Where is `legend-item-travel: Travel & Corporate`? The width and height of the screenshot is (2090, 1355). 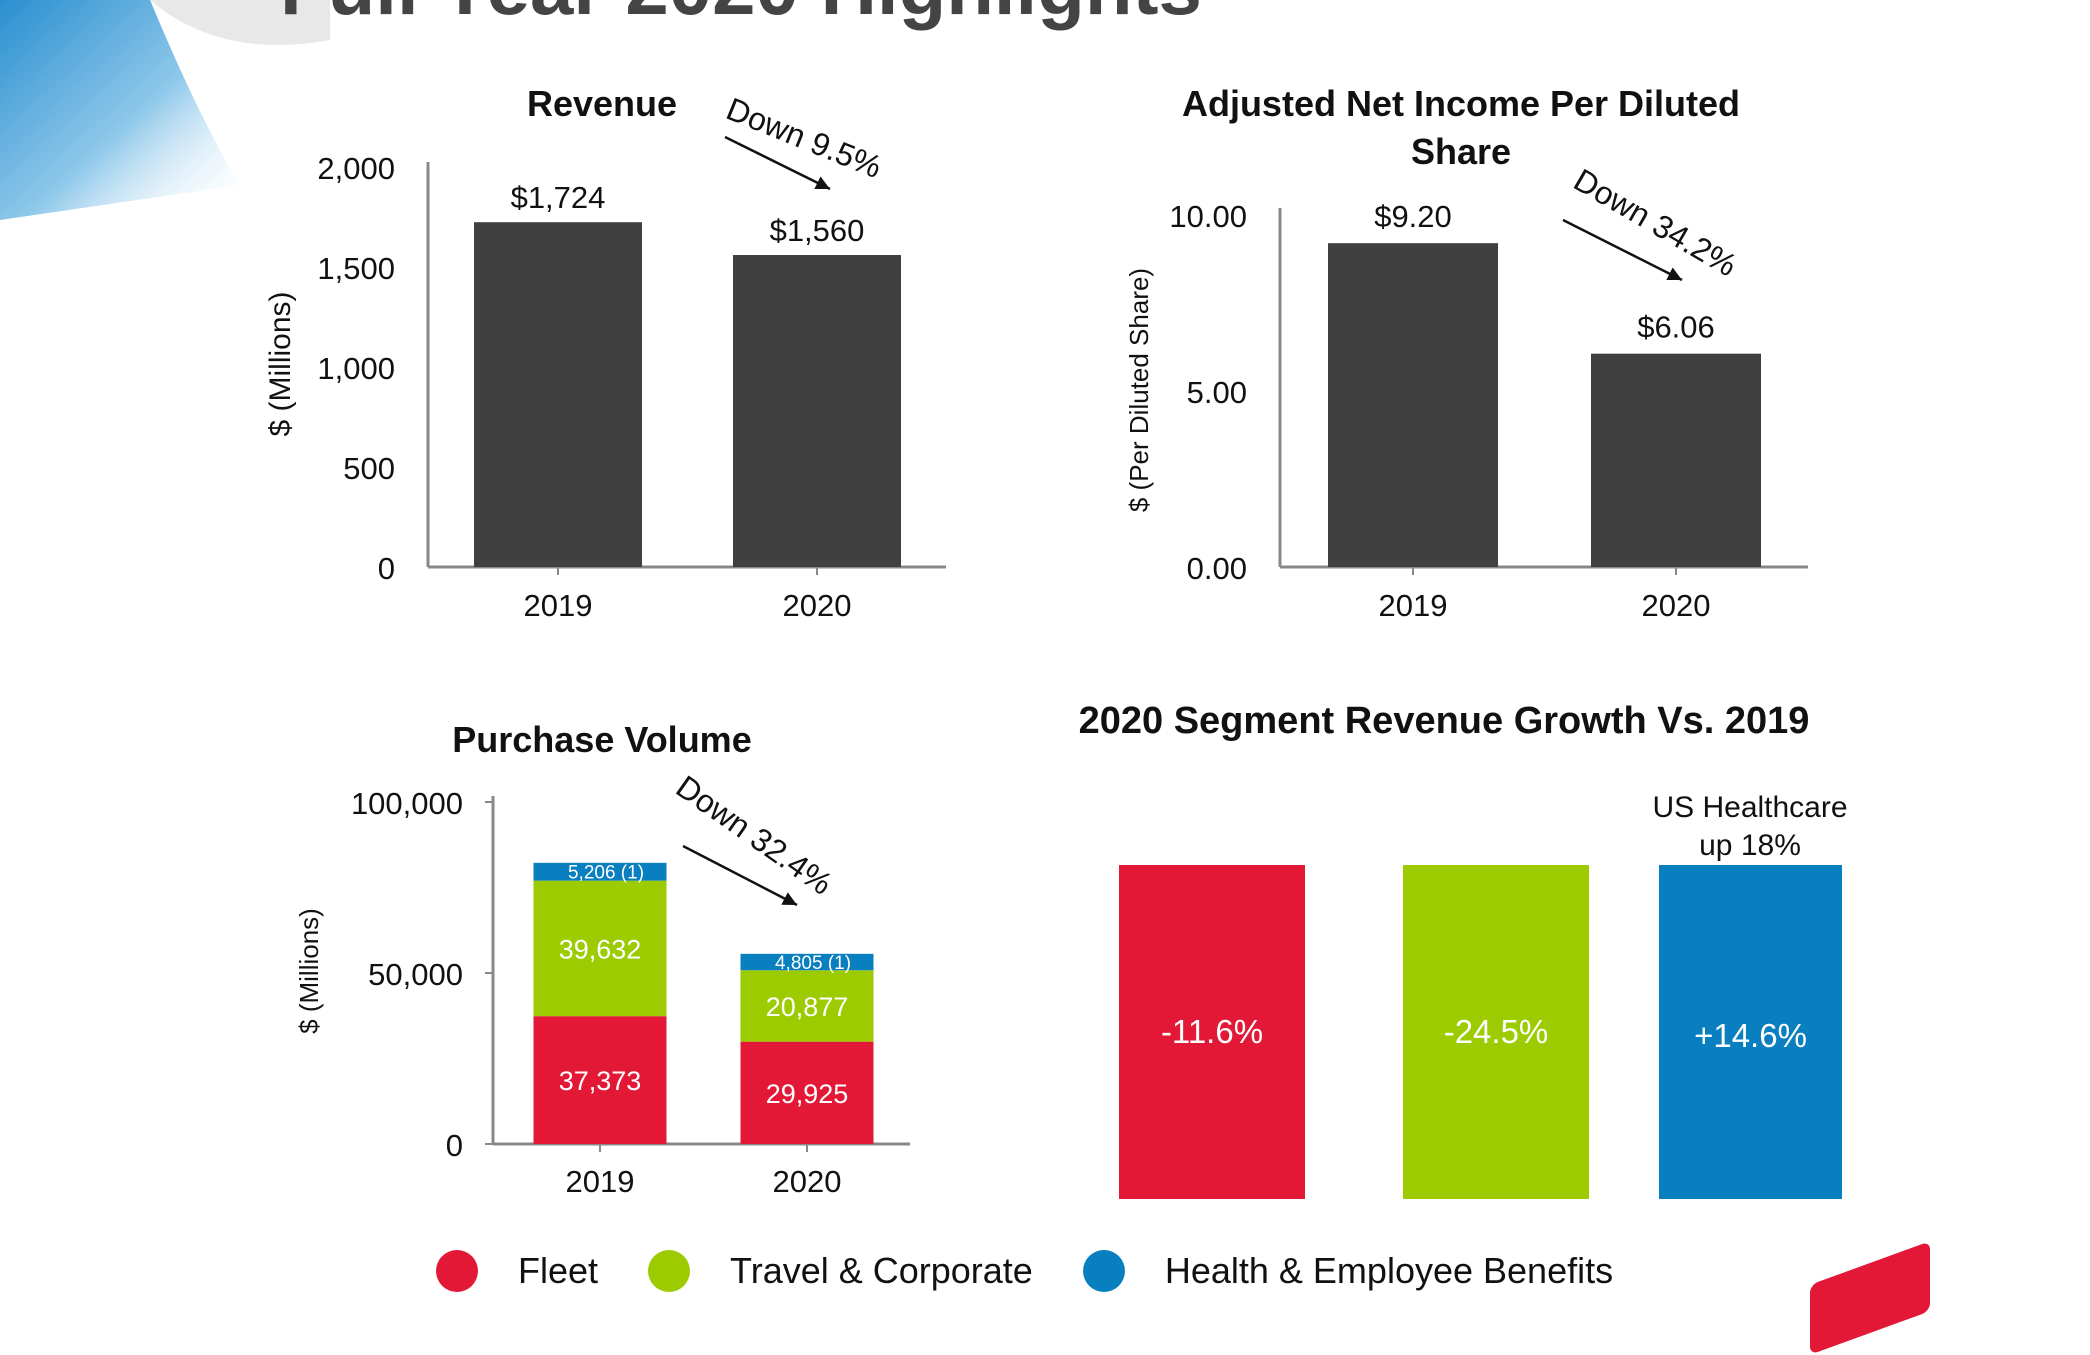
legend-item-travel: Travel & Corporate is located at coordinates (840, 1271).